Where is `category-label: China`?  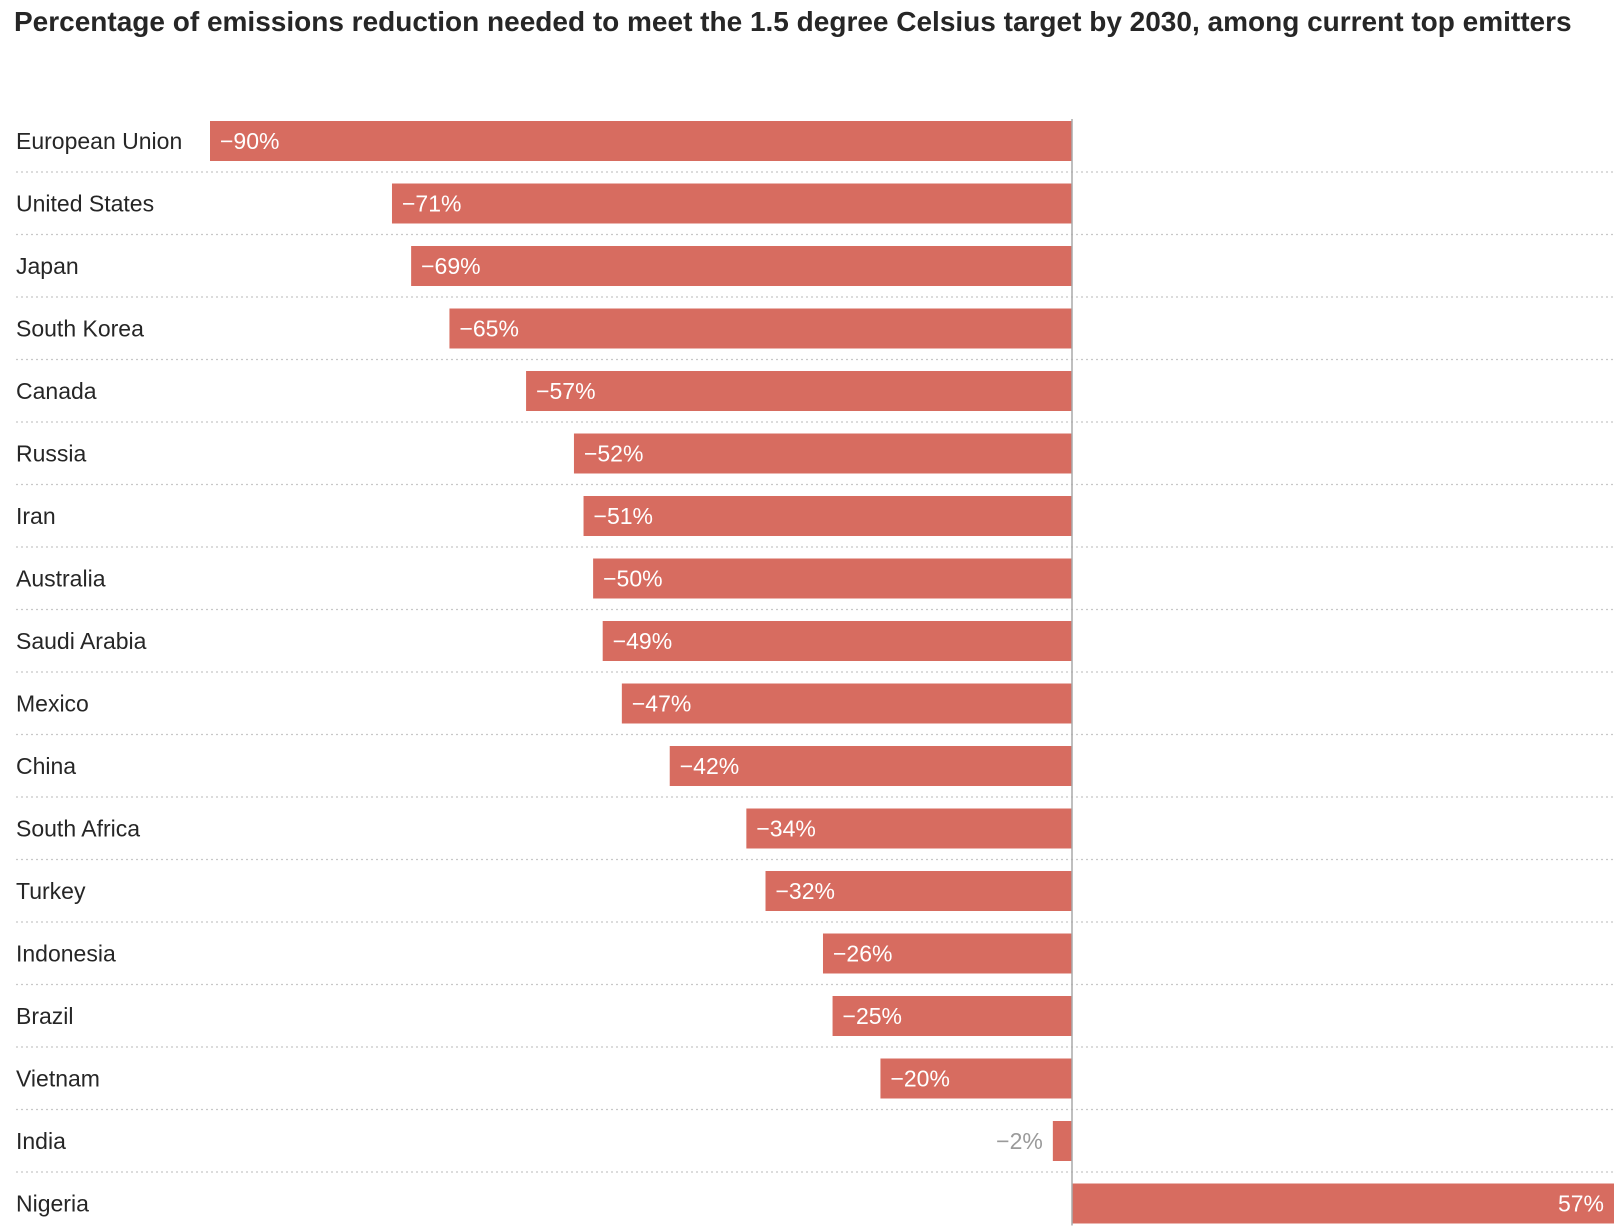
category-label: China is located at coordinates (46, 766).